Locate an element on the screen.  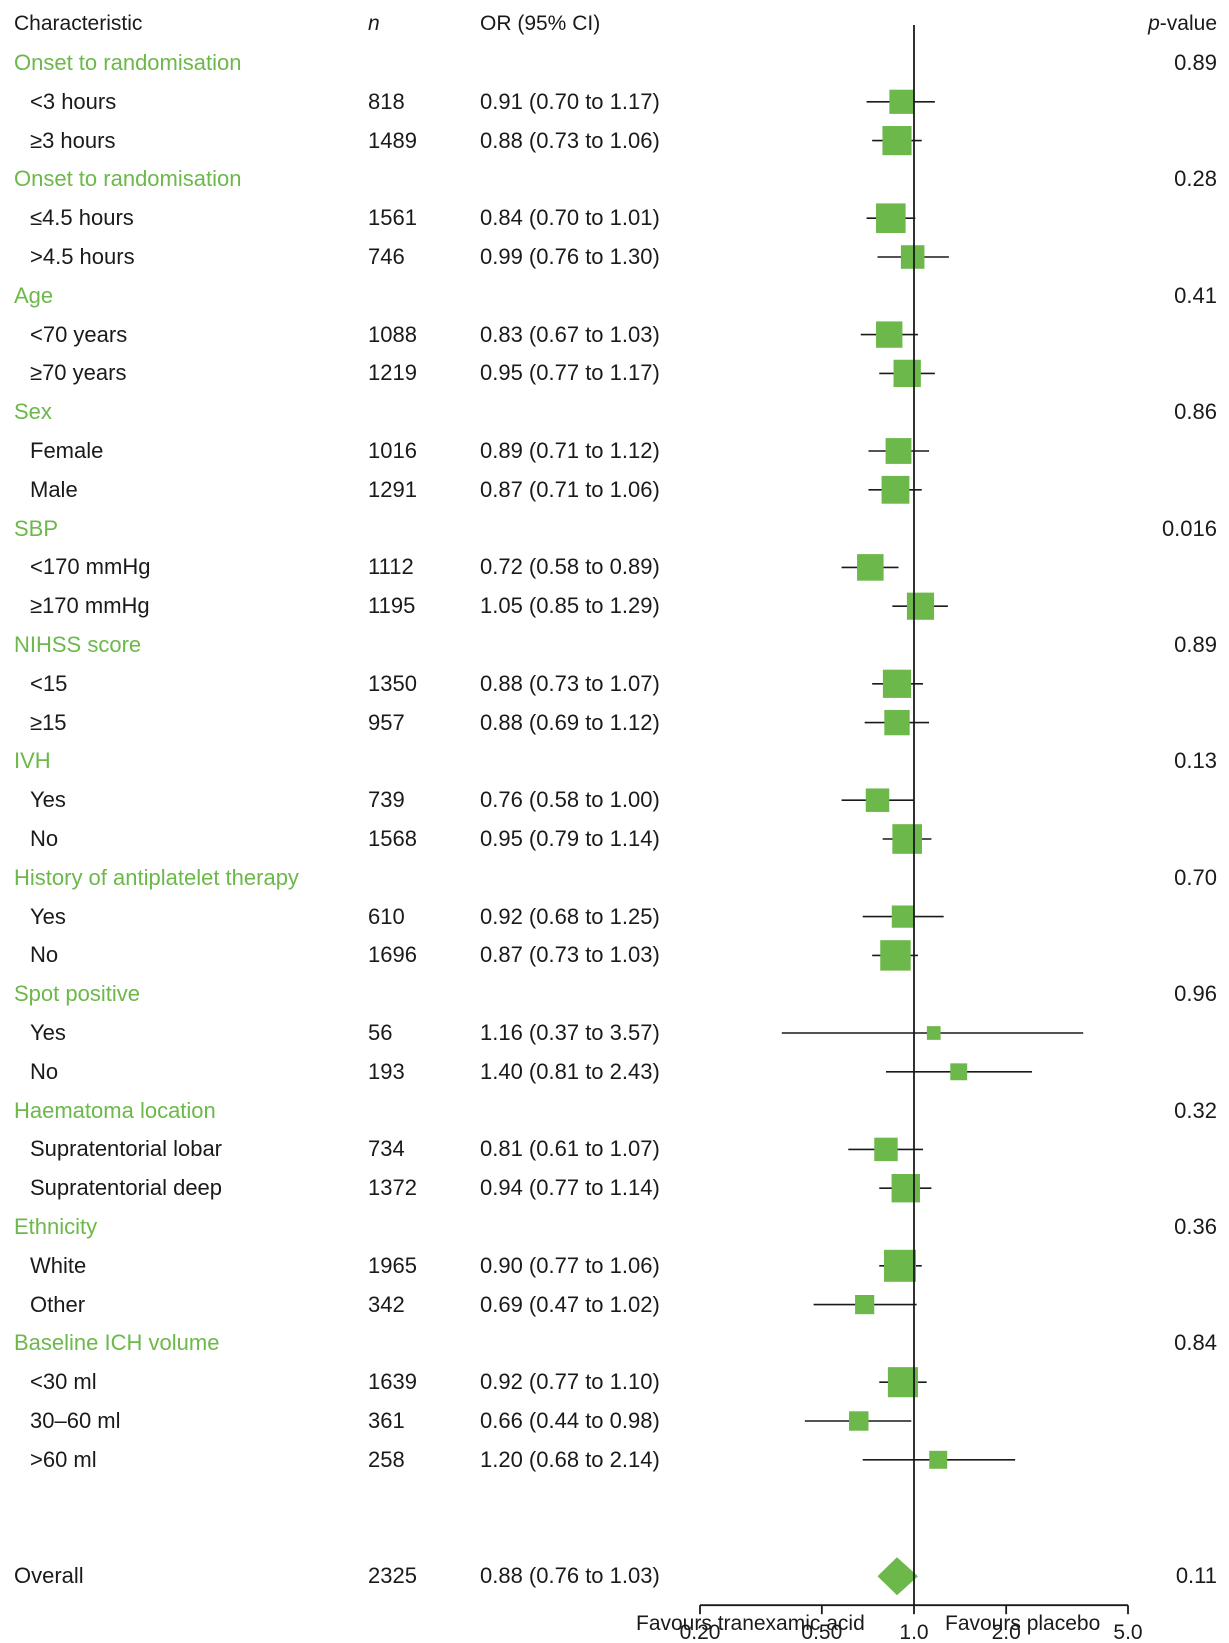
row-p-value: 0.84 is located at coordinates (1195, 1343).